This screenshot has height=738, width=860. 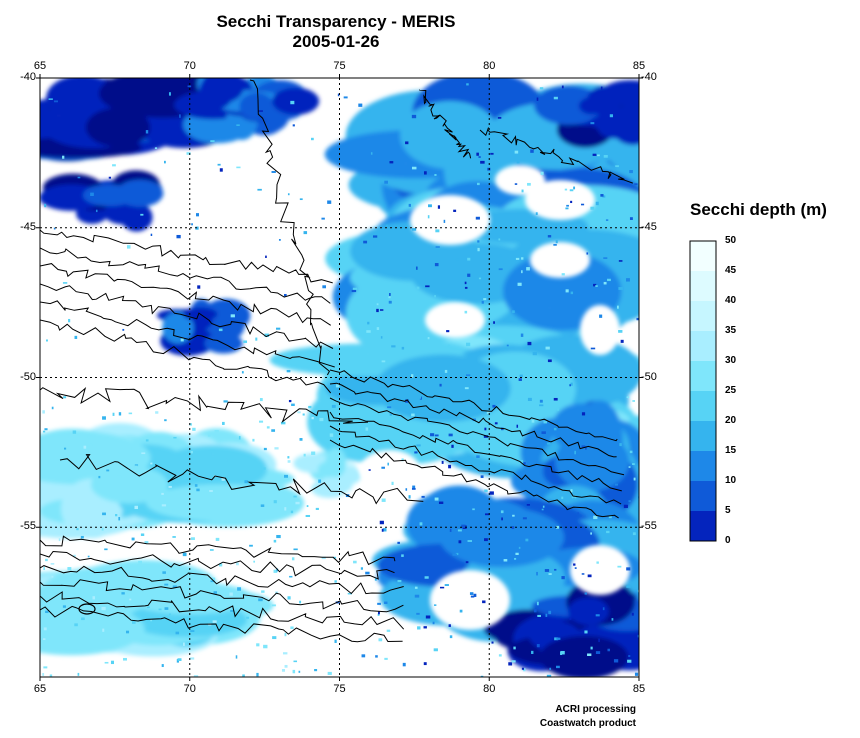 I want to click on secchi-patch-east-south, so click(x=442, y=388).